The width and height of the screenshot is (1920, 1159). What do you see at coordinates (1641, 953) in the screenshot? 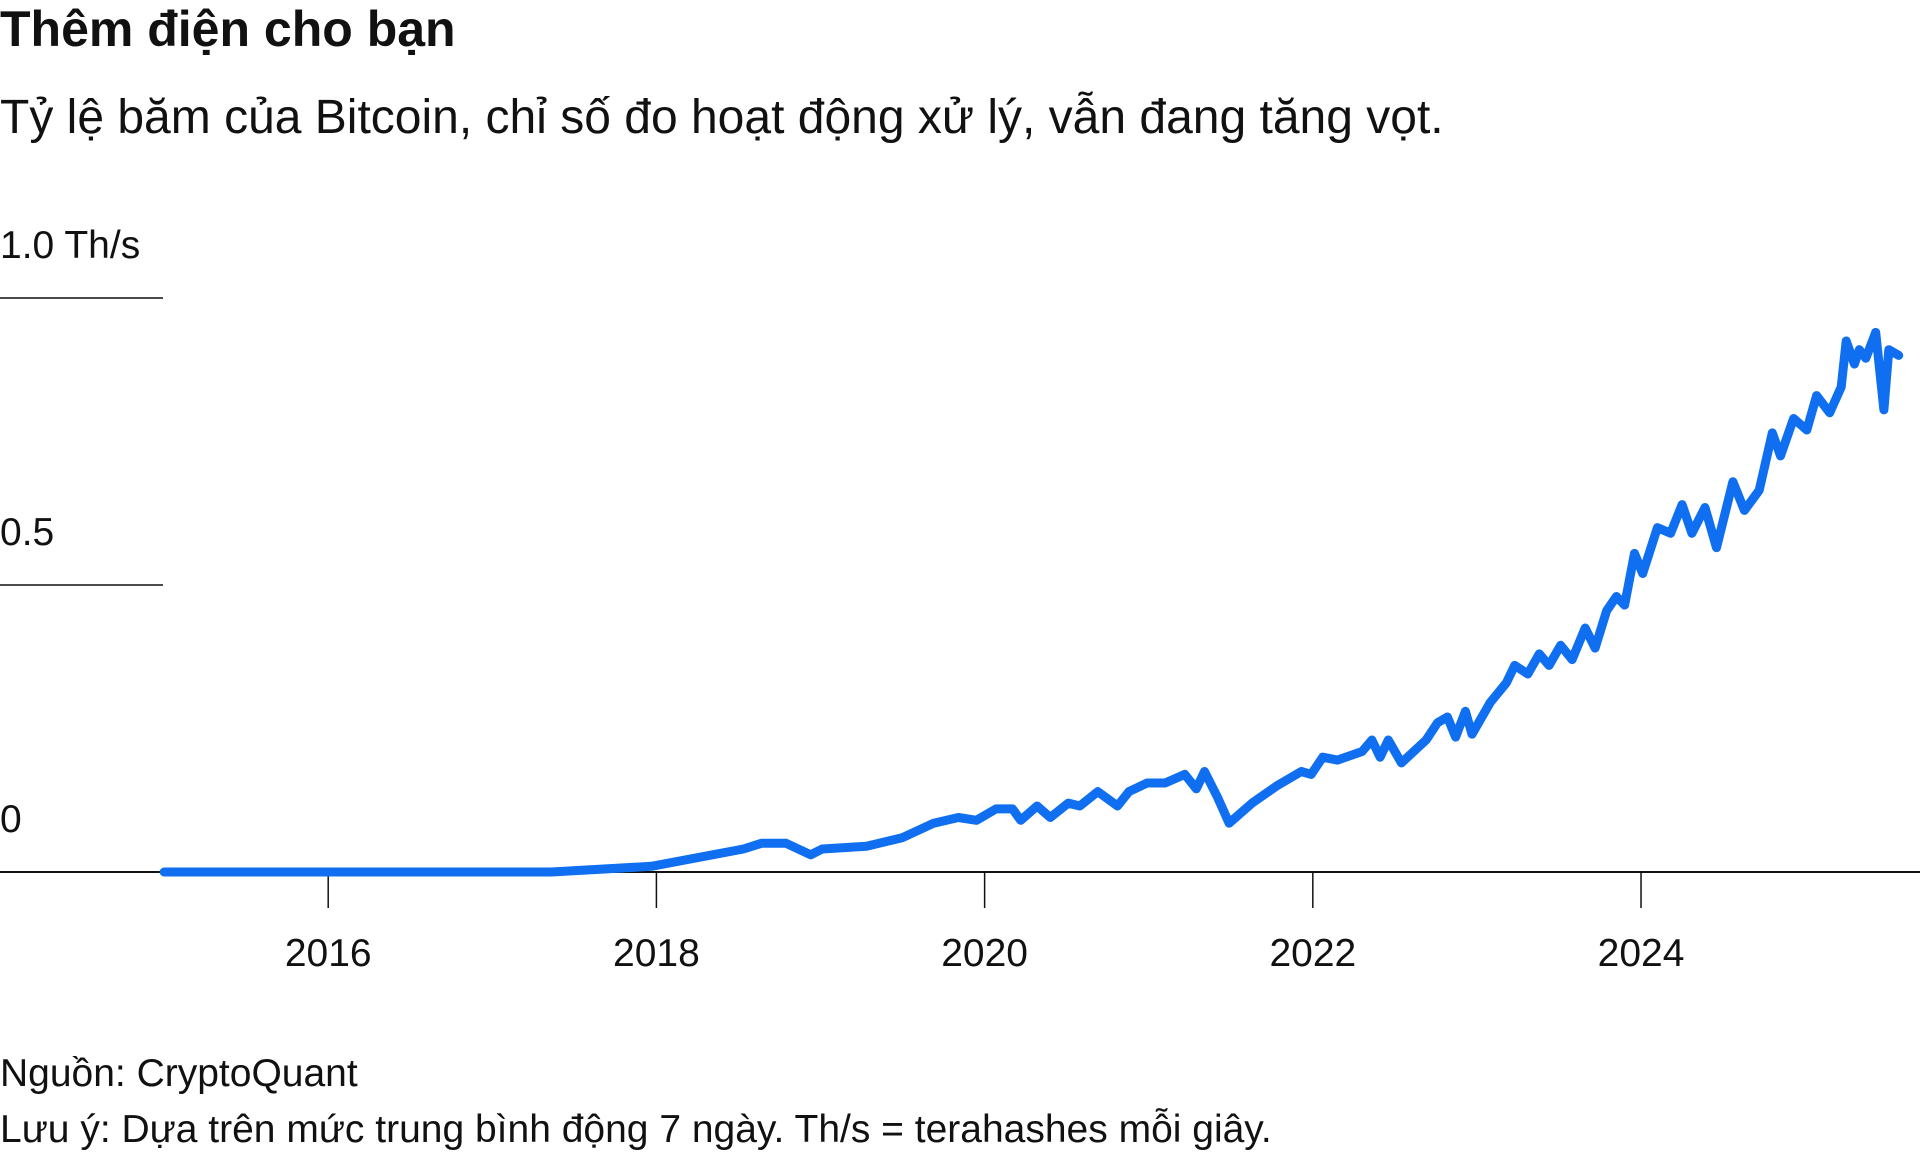
I see `x-tick-label: 2024` at bounding box center [1641, 953].